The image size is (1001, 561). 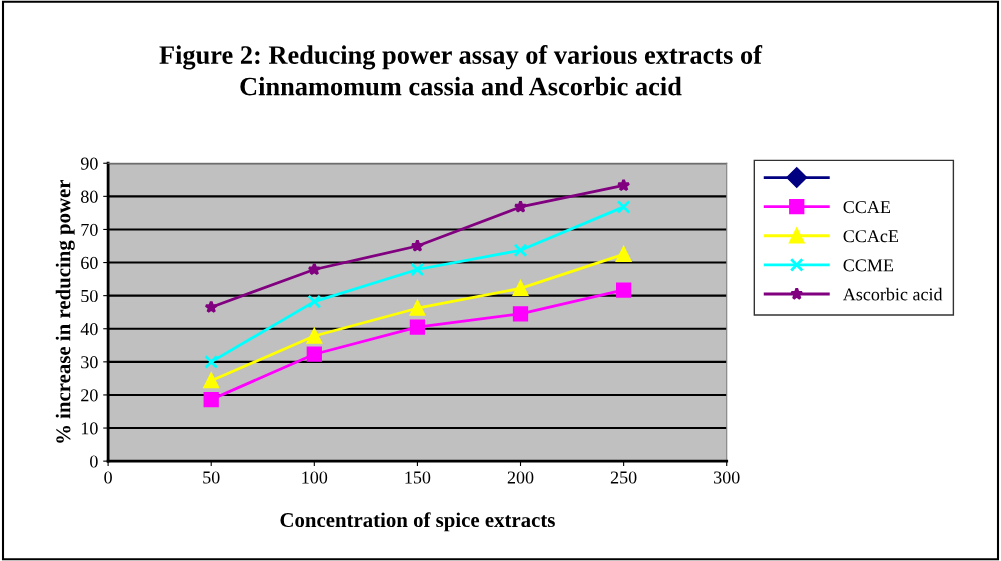 I want to click on y-tick-label: 50, so click(x=89, y=296).